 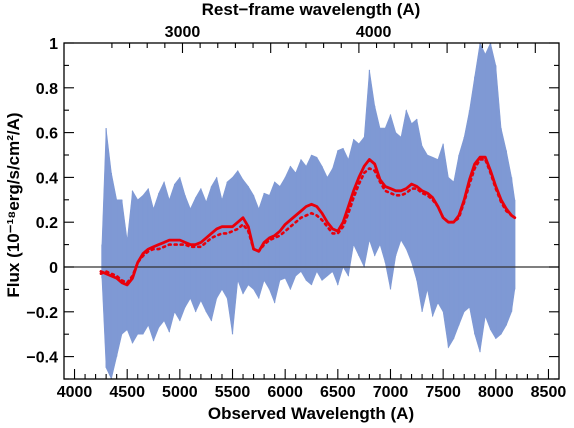 What do you see at coordinates (47, 89) in the screenshot?
I see `y-tick-label: 0.8` at bounding box center [47, 89].